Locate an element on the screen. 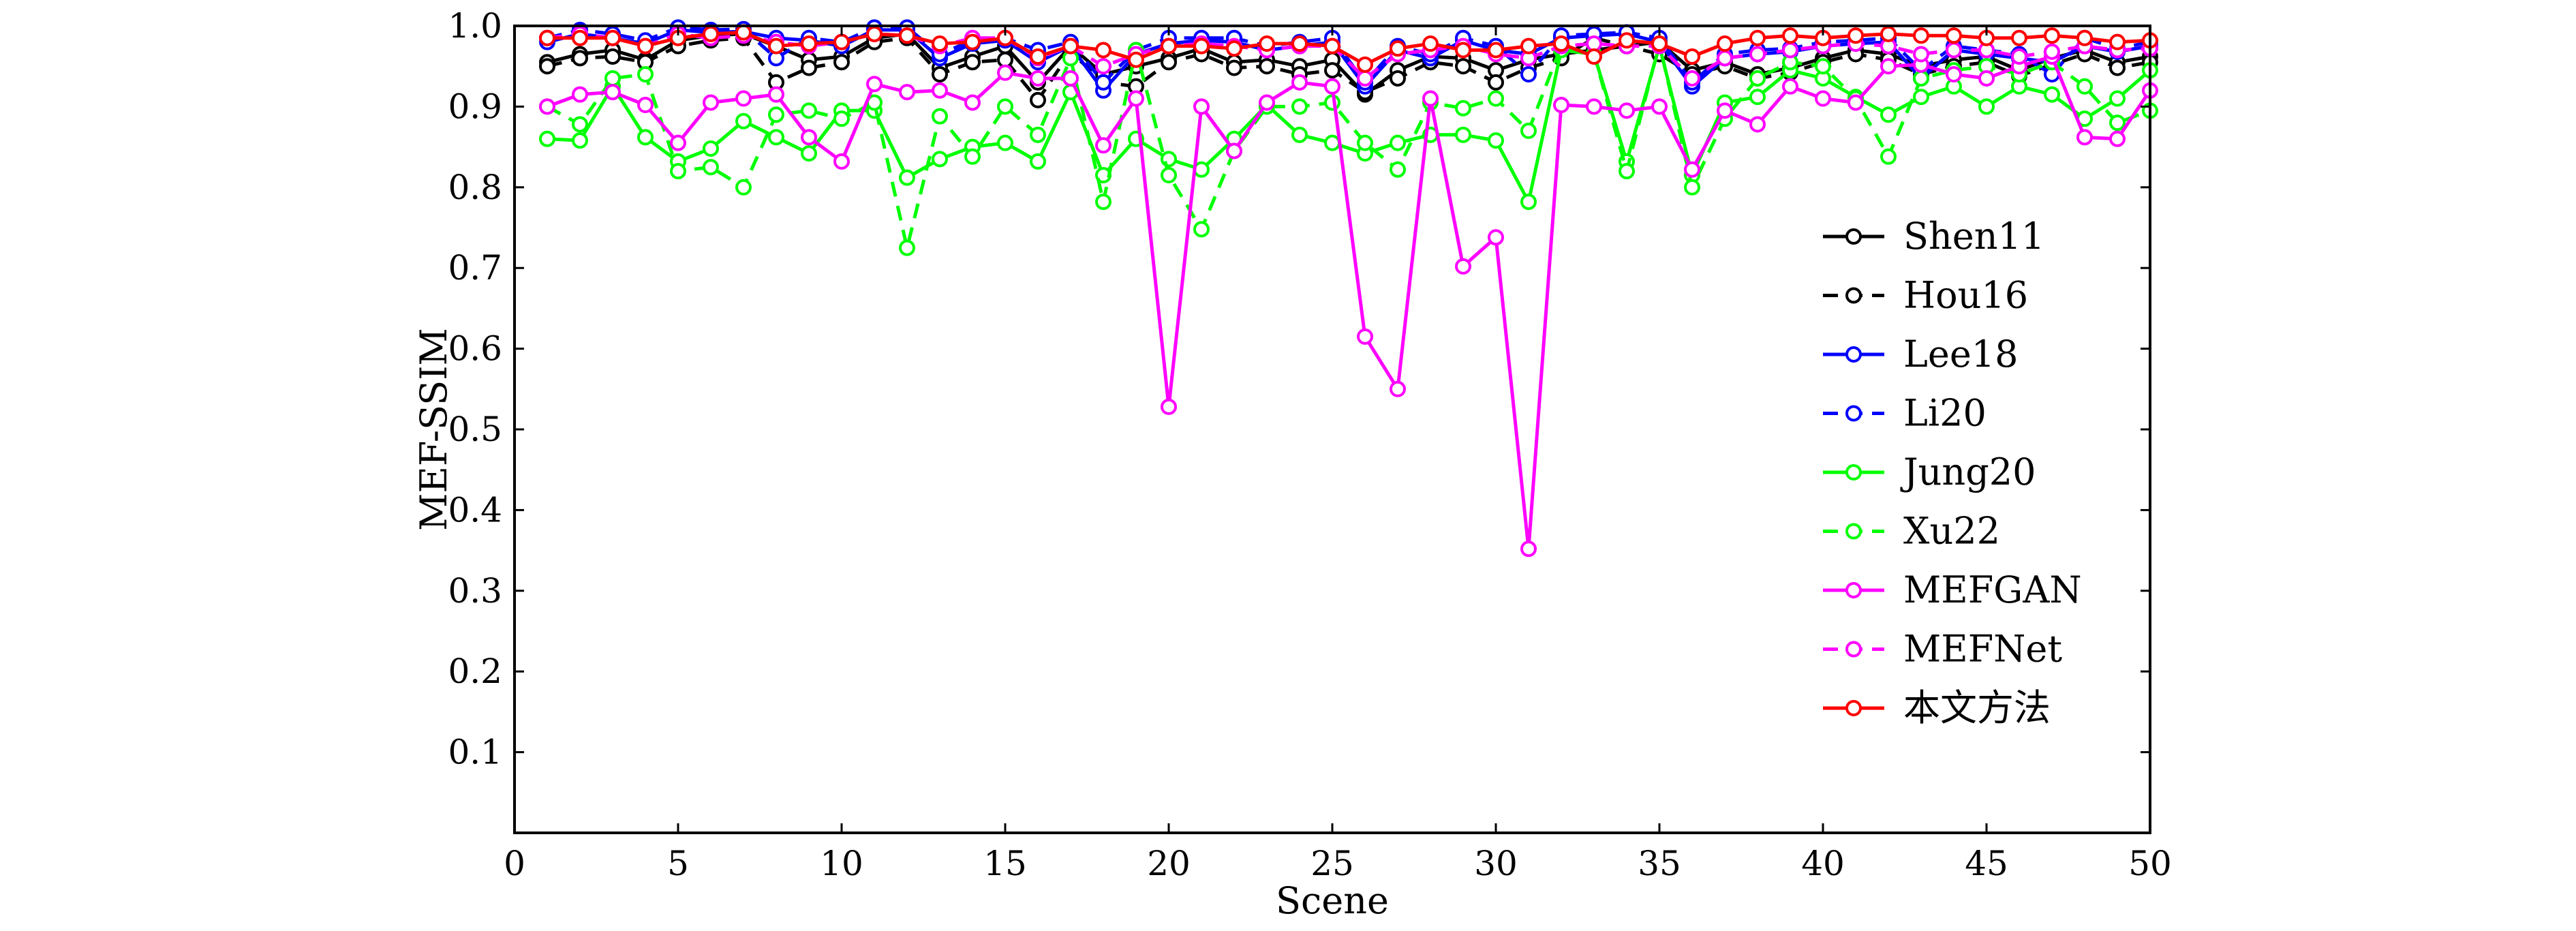 The image size is (2576, 931). y-tick-label: 0.7 is located at coordinates (475, 268).